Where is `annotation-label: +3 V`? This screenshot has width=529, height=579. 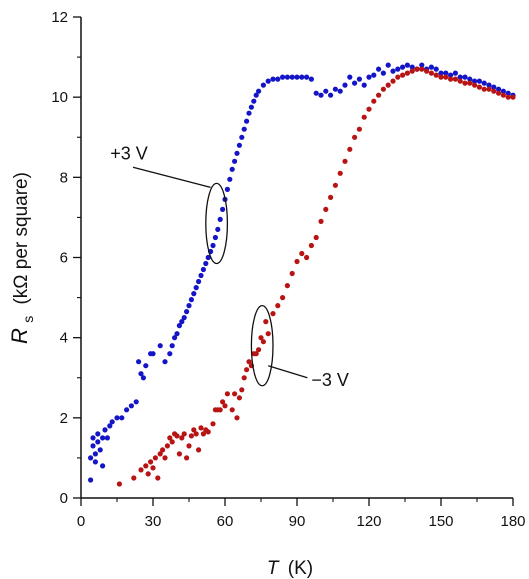 annotation-label: +3 V is located at coordinates (129, 153).